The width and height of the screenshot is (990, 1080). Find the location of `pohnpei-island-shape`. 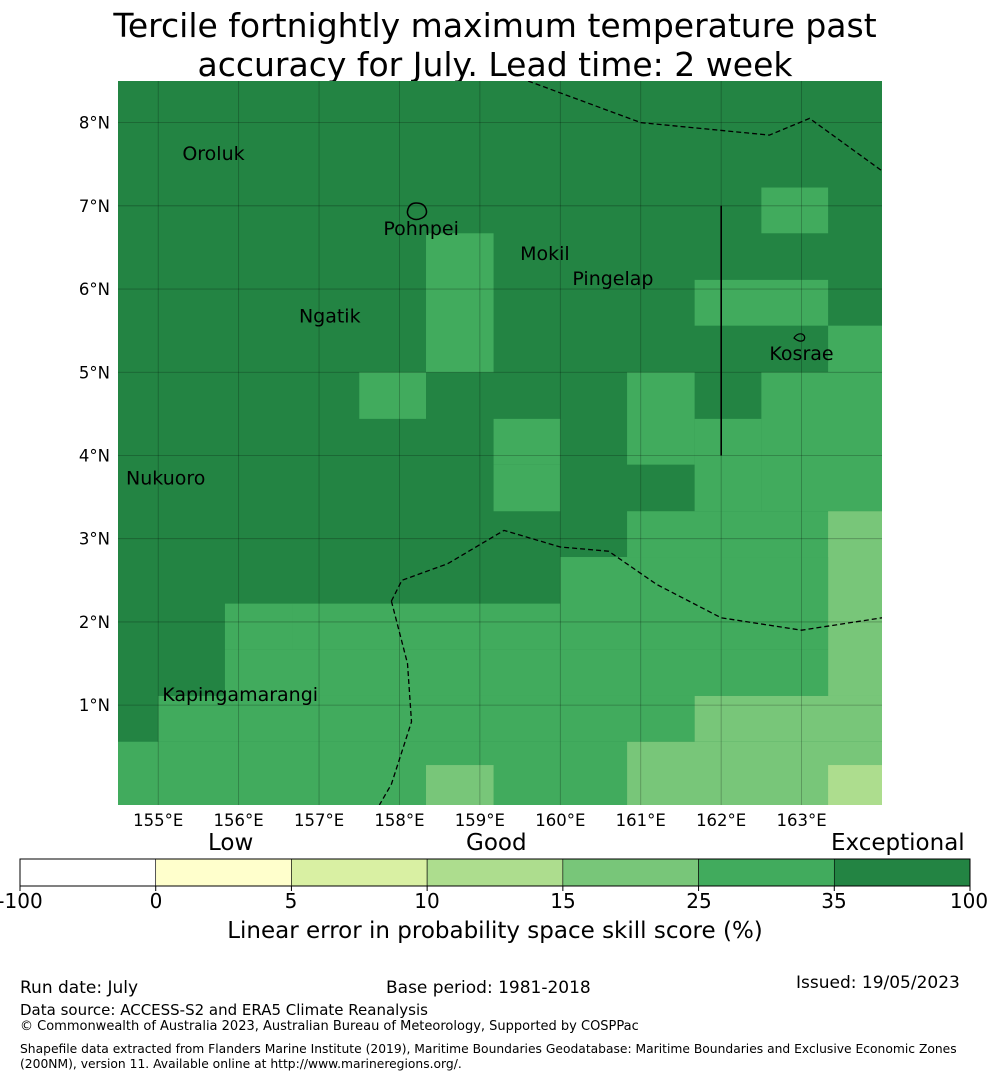

pohnpei-island-shape is located at coordinates (417, 211).